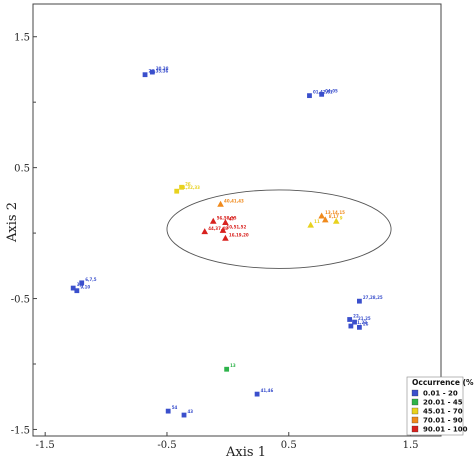 The width and height of the screenshot is (474, 460). I want to click on y-axis-title: Axis 2, so click(12, 222).